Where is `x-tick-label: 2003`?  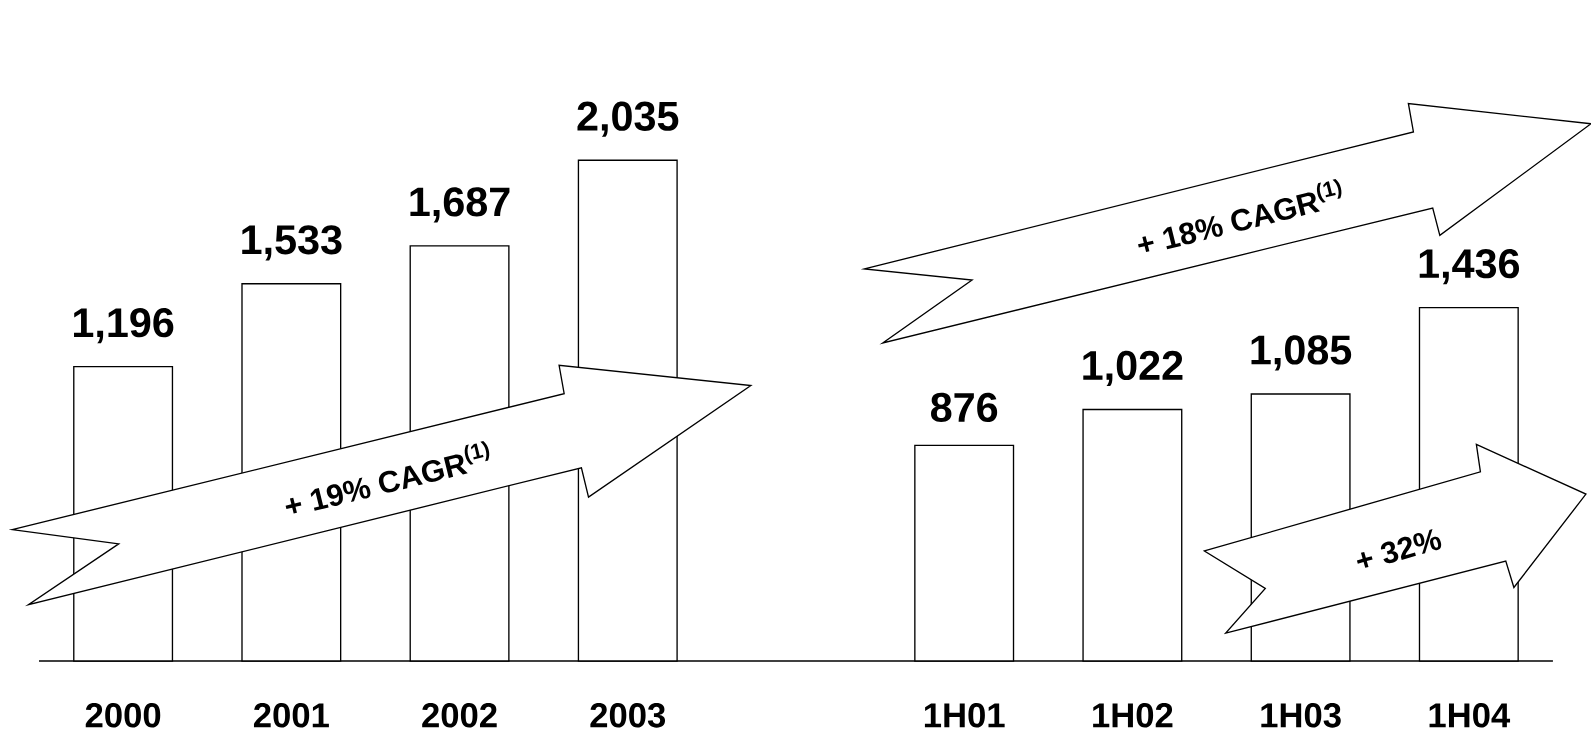 x-tick-label: 2003 is located at coordinates (628, 715).